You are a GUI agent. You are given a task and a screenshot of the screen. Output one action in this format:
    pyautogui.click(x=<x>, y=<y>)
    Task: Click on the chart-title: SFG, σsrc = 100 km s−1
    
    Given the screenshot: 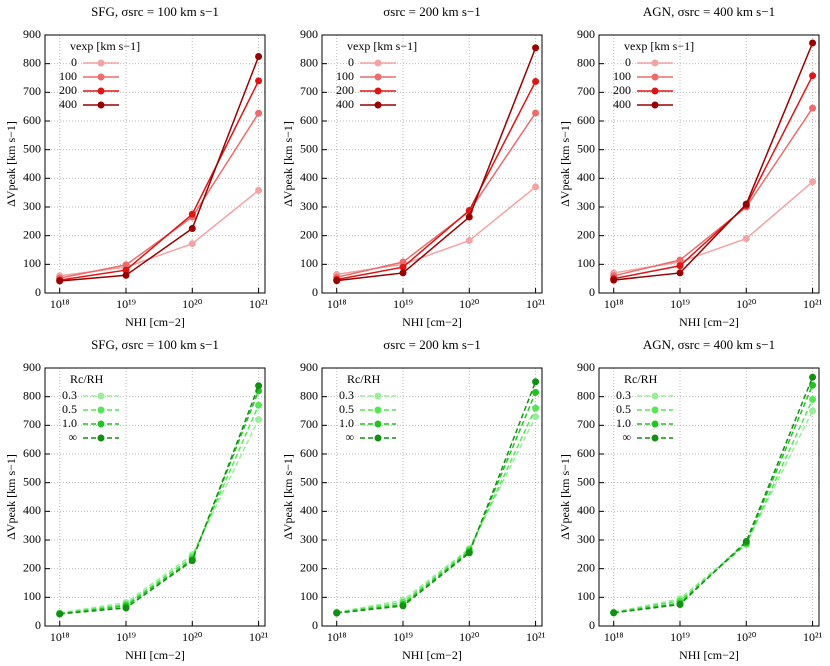 What is the action you would take?
    pyautogui.click(x=155, y=11)
    